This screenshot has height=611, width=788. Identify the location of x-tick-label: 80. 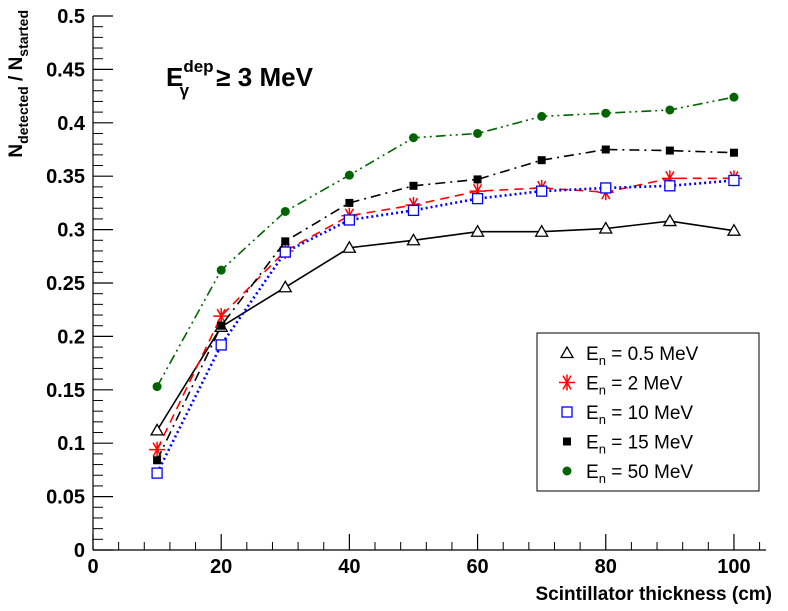
(606, 567).